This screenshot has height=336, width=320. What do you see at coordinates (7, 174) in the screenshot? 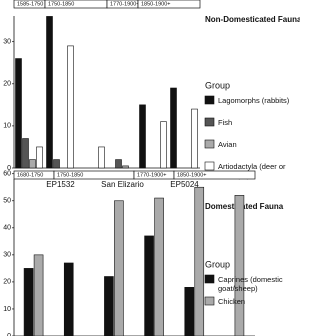
I see `y-tick-label: 60` at bounding box center [7, 174].